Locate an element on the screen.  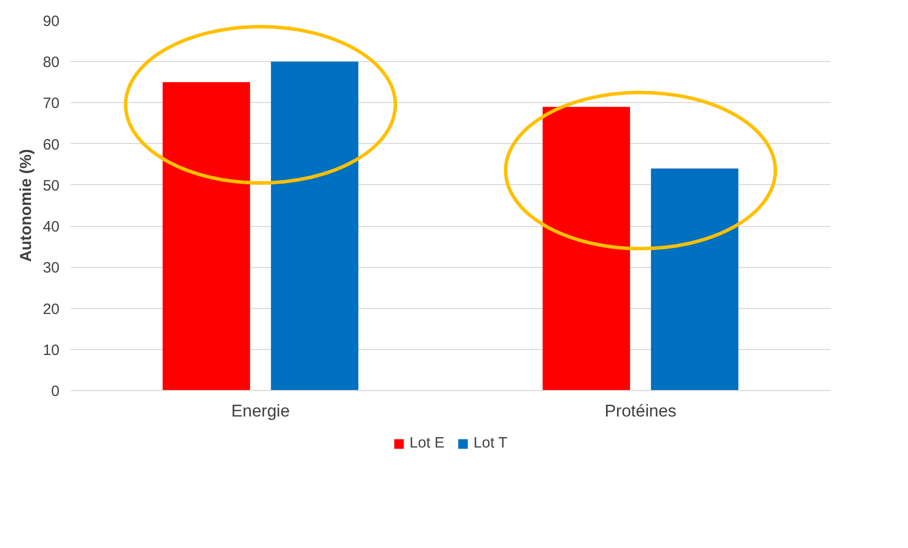
x-tick-label: Protéines is located at coordinates (640, 411).